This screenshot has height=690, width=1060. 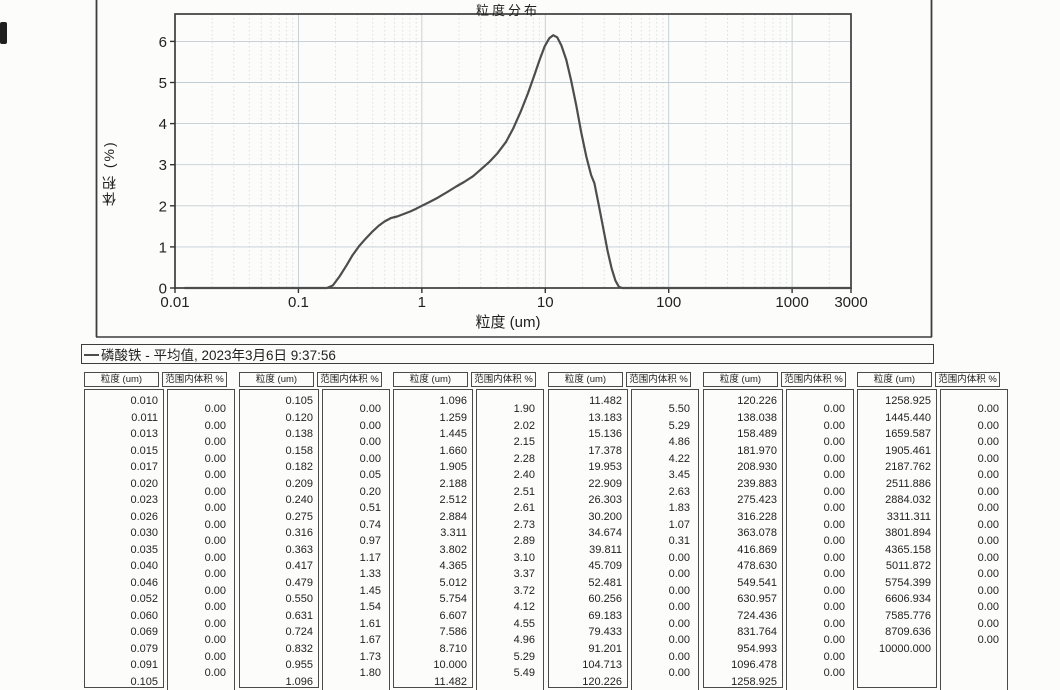 I want to click on size-cell: 630.957, so click(x=757, y=599).